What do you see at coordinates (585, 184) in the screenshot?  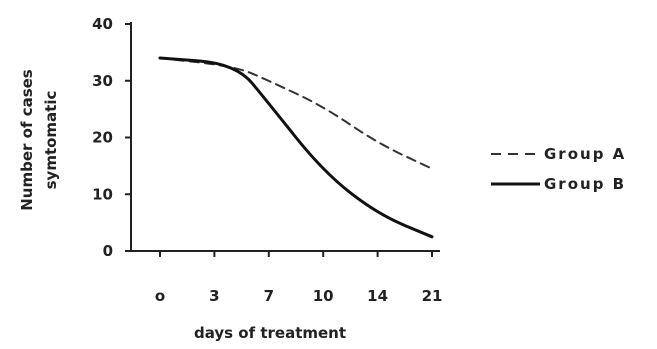 I see `legend-label-group-b: Group B` at bounding box center [585, 184].